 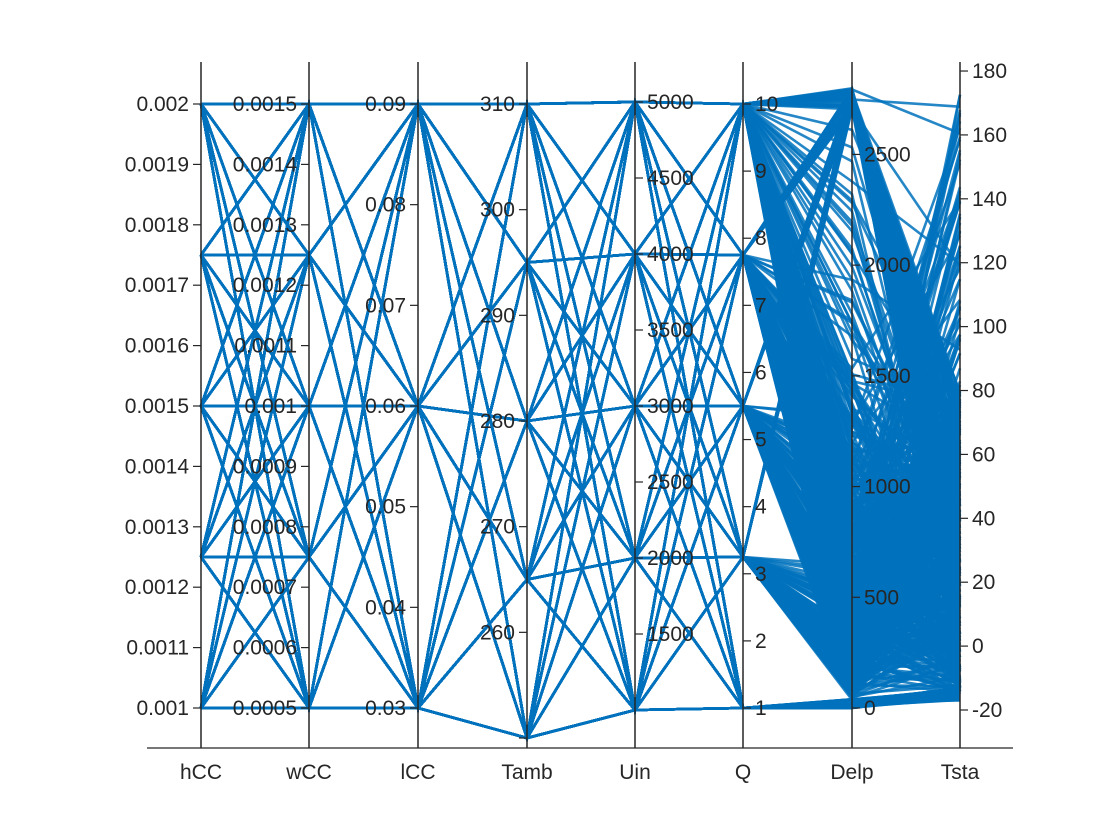 I want to click on tick-label: 0.07, so click(x=385, y=305).